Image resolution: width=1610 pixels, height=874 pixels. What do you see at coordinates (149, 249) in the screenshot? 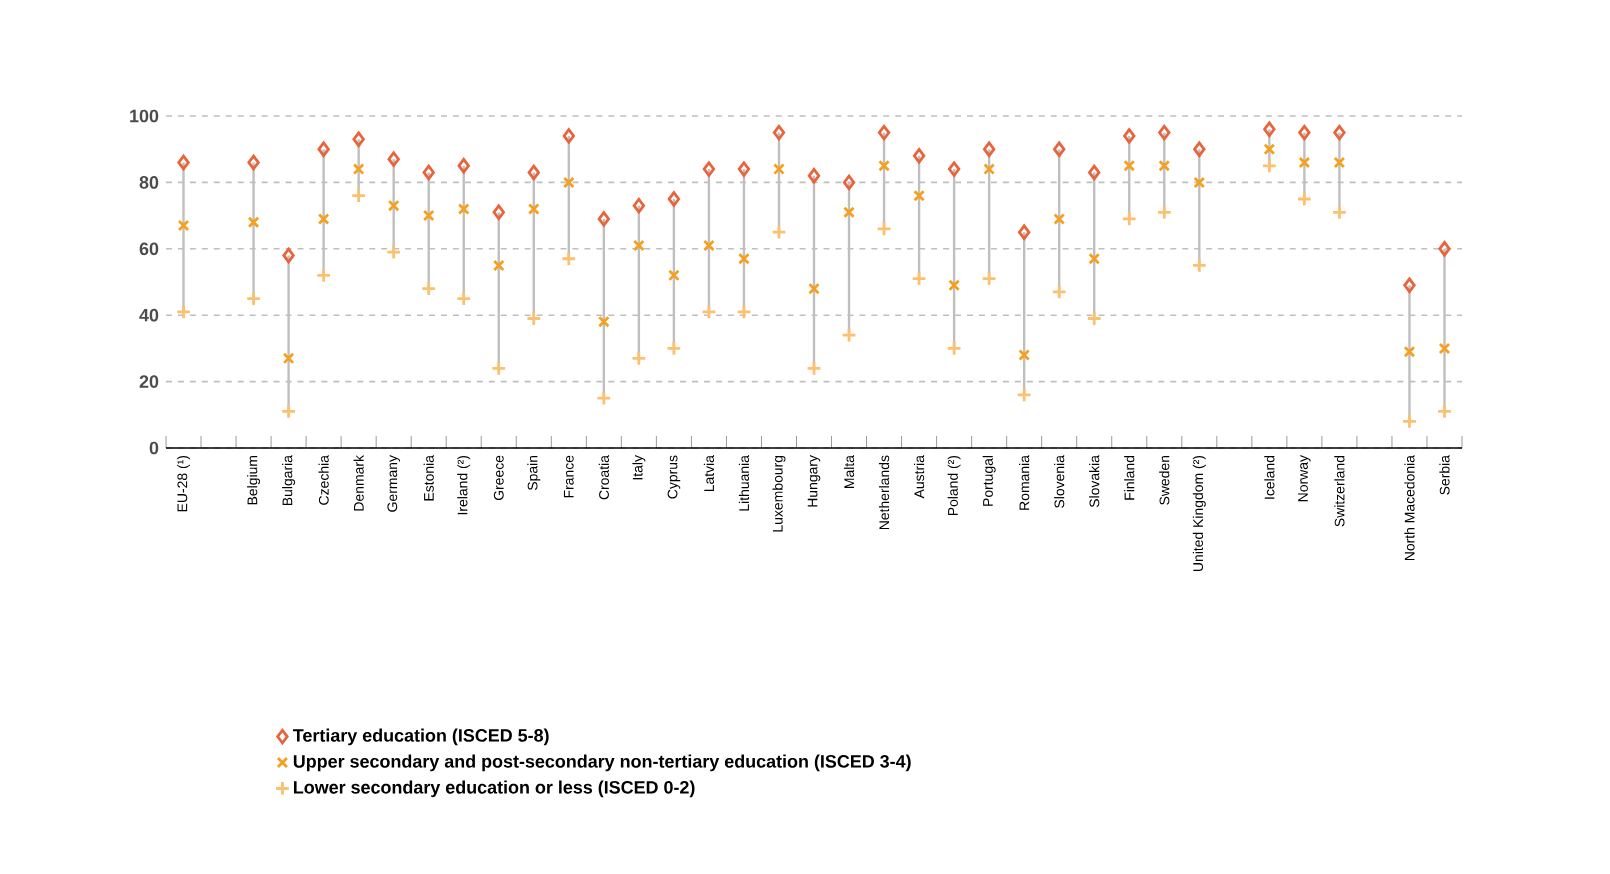
I see `y-tick-label: 60` at bounding box center [149, 249].